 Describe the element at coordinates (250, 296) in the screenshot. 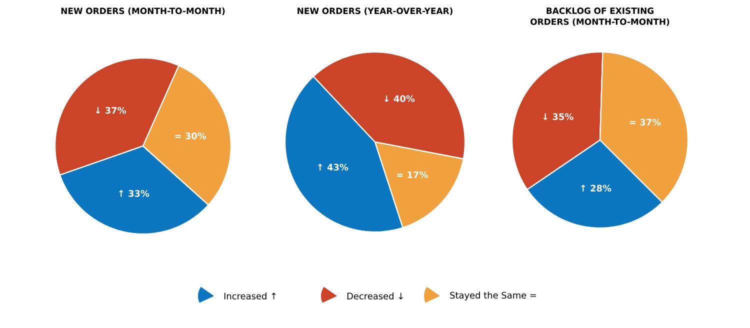

I see `legend-label: Increased ↑` at that location.